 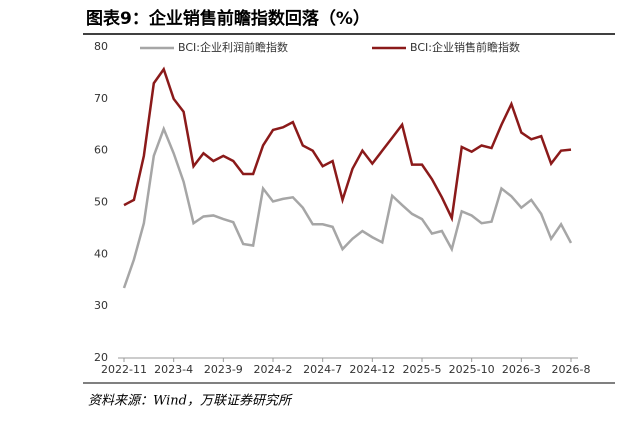 What do you see at coordinates (233, 47) in the screenshot?
I see `legend-label: BCI:企业利润前瞻指数` at bounding box center [233, 47].